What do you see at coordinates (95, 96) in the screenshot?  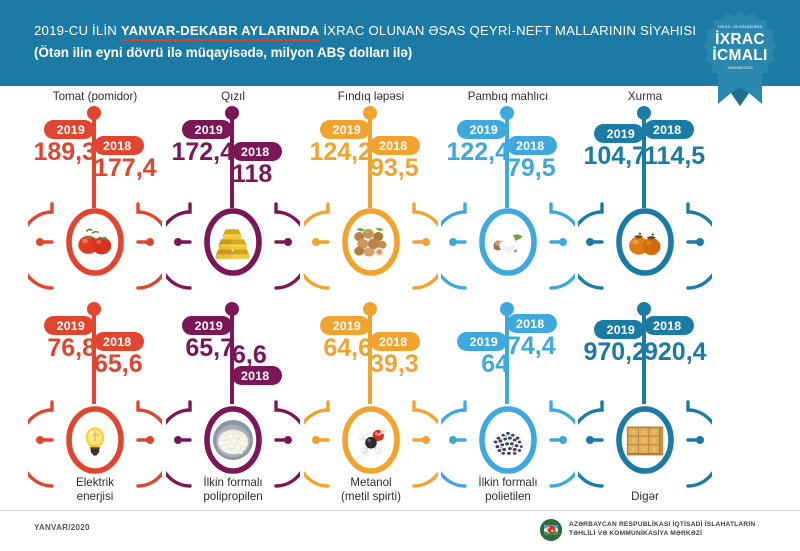 I see `product-name: Tomat (pomidor)` at bounding box center [95, 96].